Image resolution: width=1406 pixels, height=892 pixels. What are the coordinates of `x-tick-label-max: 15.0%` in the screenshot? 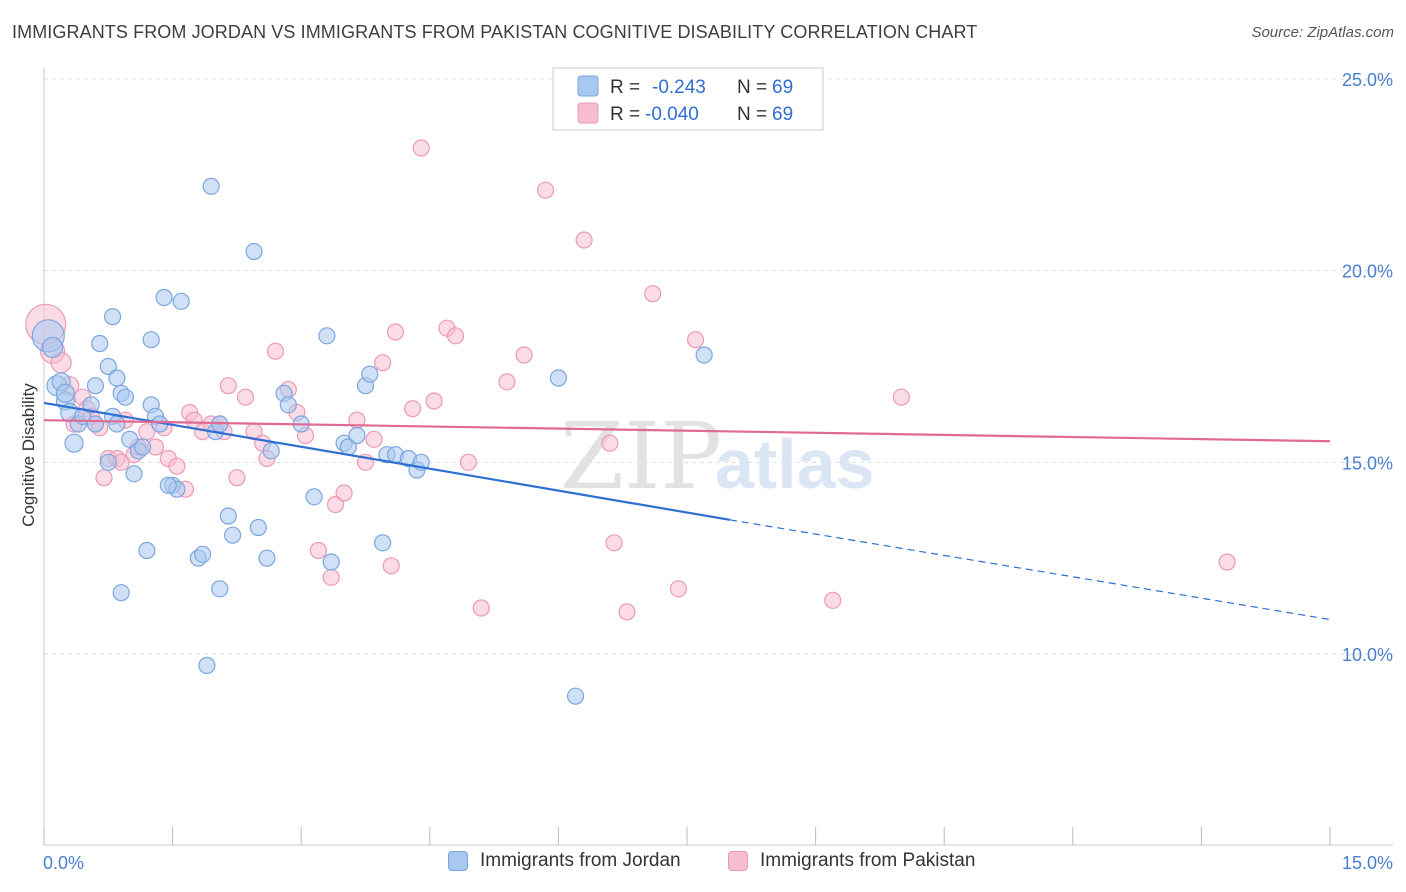 It's located at (1367, 863).